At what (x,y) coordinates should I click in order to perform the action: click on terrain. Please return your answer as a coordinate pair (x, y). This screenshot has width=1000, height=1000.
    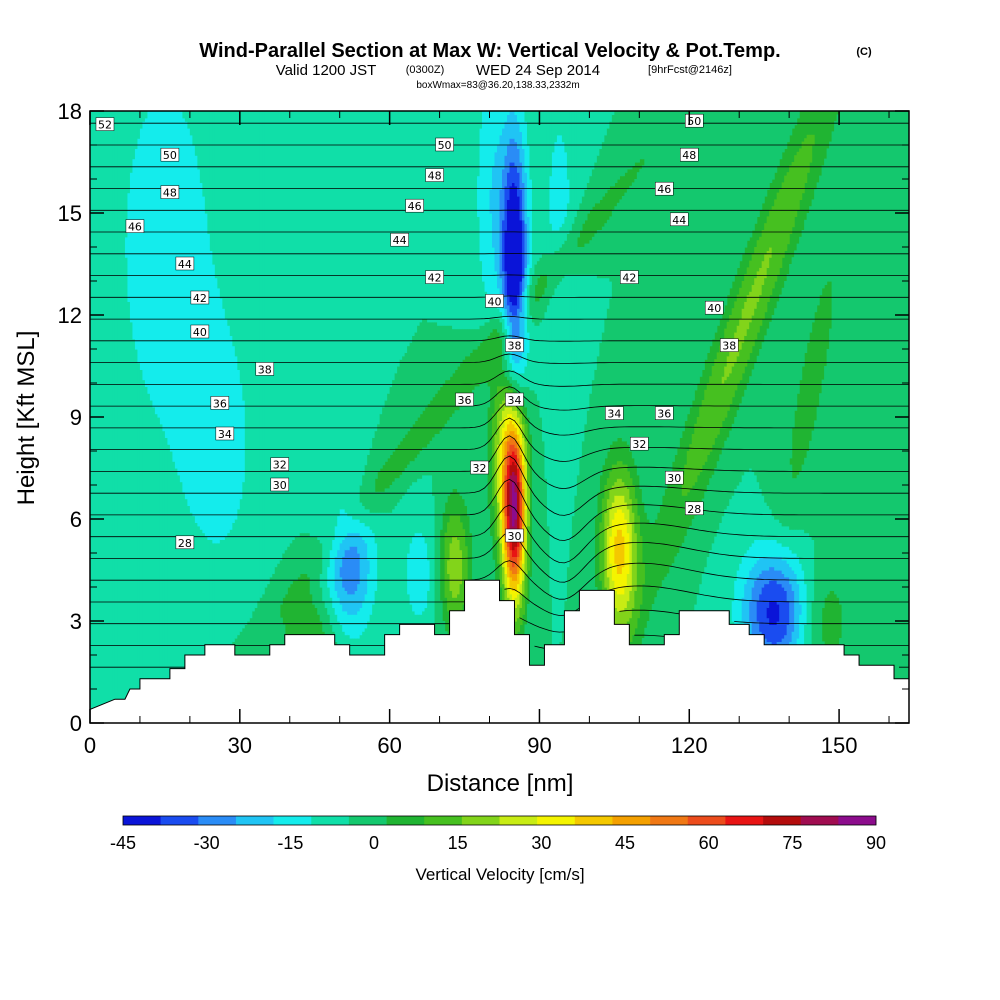
    Looking at the image, I should click on (499, 651).